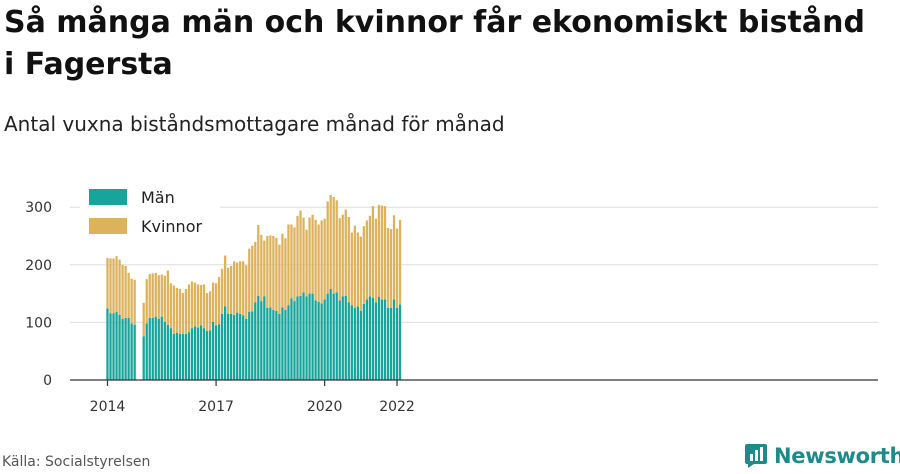 The width and height of the screenshot is (900, 474). Describe the element at coordinates (150, 213) in the screenshot. I see `legend: Män Kvinnor` at that location.